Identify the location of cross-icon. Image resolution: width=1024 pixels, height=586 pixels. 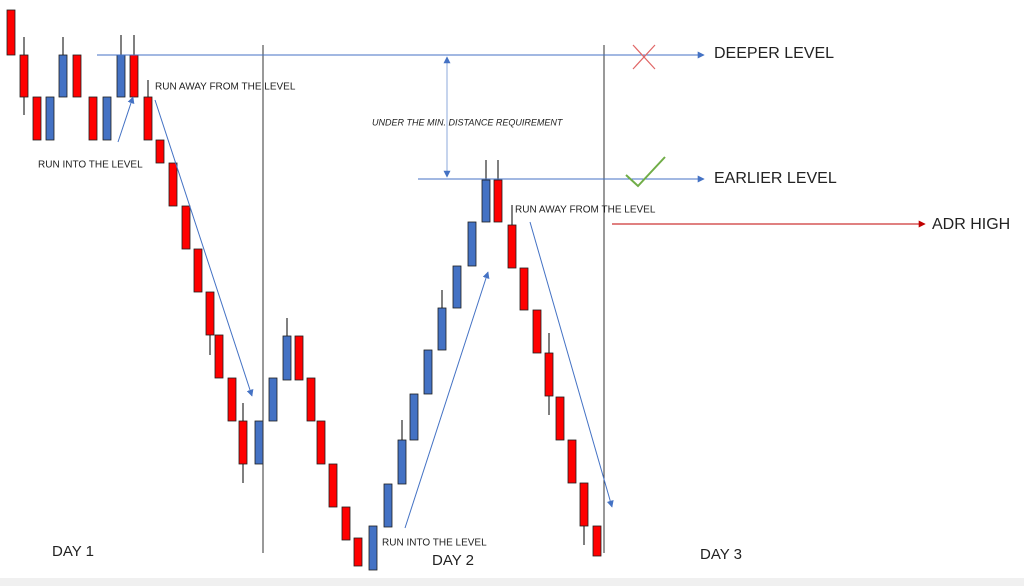
(644, 57).